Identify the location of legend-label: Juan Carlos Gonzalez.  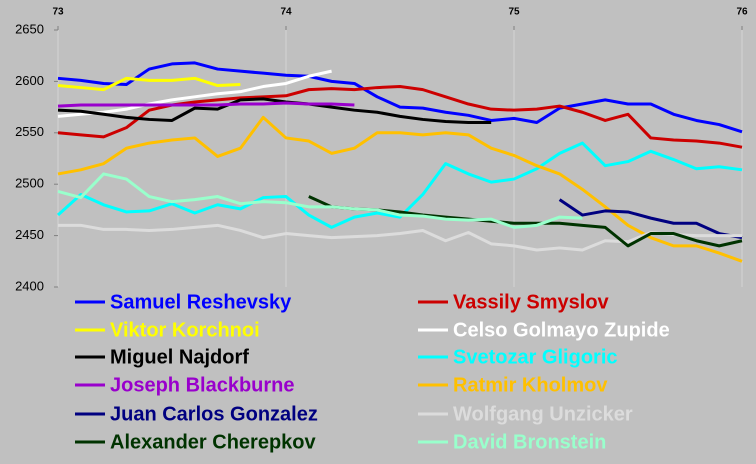
(214, 414).